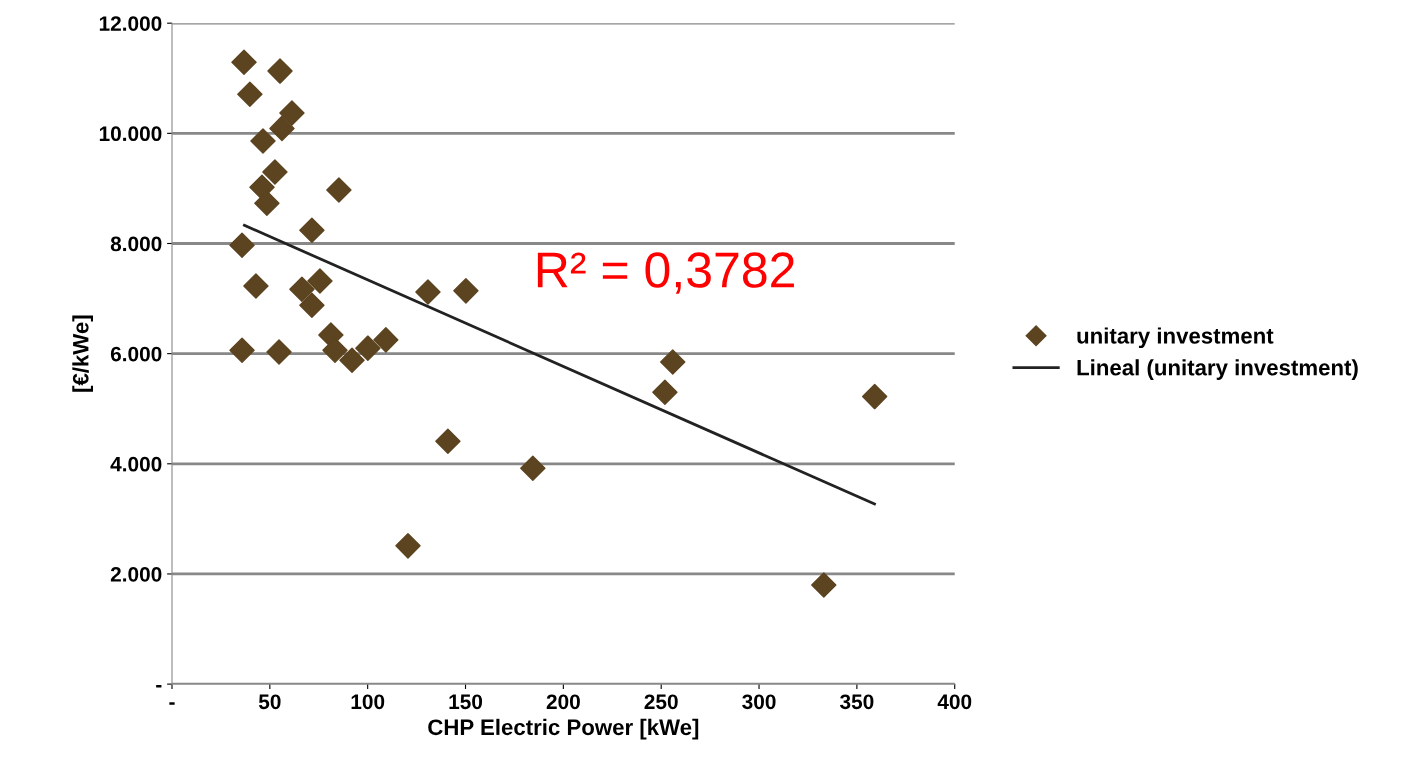 The height and width of the screenshot is (773, 1404). I want to click on y-tick-label: 8.000, so click(136, 244).